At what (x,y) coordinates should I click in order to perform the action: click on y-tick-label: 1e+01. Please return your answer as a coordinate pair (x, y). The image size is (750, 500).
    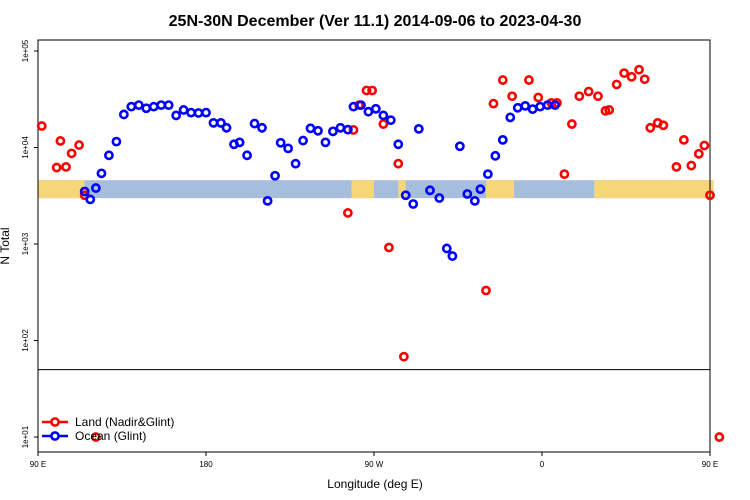
    Looking at the image, I should click on (25, 436).